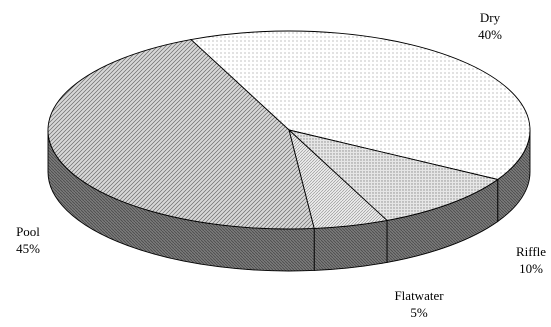 The width and height of the screenshot is (551, 327). Describe the element at coordinates (531, 251) in the screenshot. I see `slice-label-riffle: Riffle` at that location.